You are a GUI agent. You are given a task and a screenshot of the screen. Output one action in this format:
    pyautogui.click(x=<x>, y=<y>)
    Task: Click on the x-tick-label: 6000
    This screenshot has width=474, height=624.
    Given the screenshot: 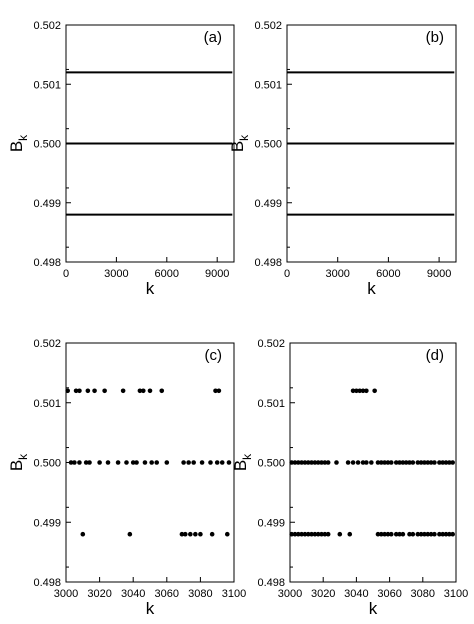 What is the action you would take?
    pyautogui.click(x=167, y=274)
    